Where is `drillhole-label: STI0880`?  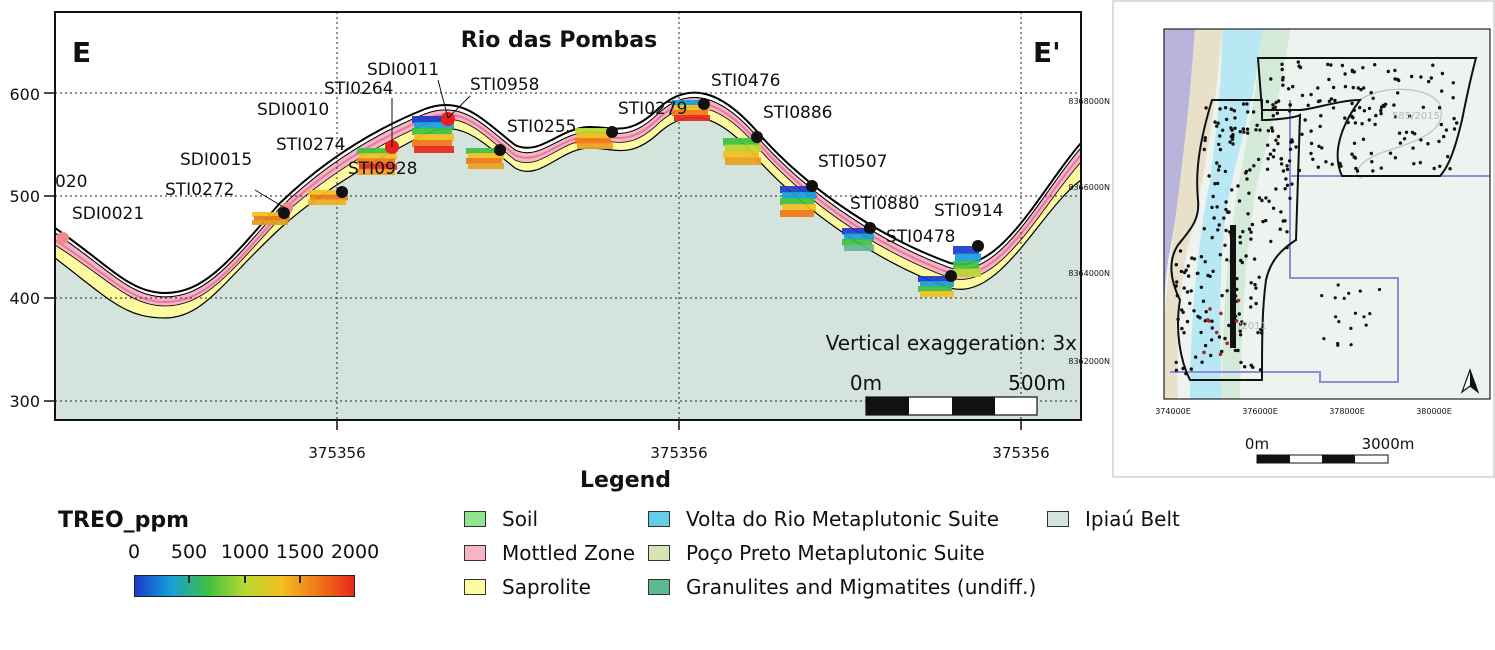 drillhole-label: STI0880 is located at coordinates (884, 204).